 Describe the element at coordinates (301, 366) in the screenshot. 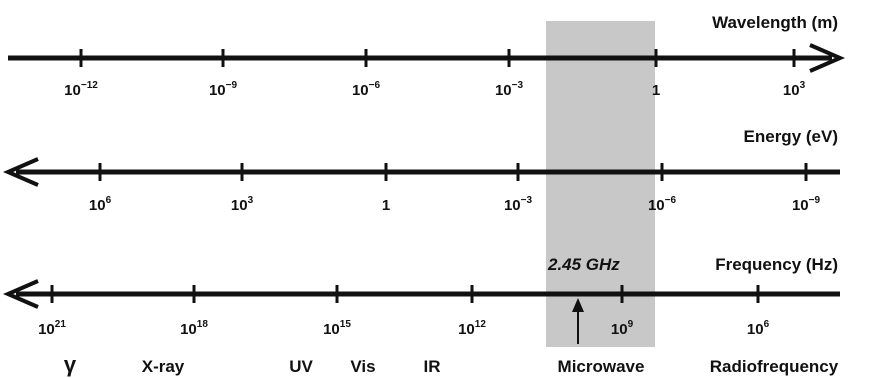

I see `uv-region-label: UV` at that location.